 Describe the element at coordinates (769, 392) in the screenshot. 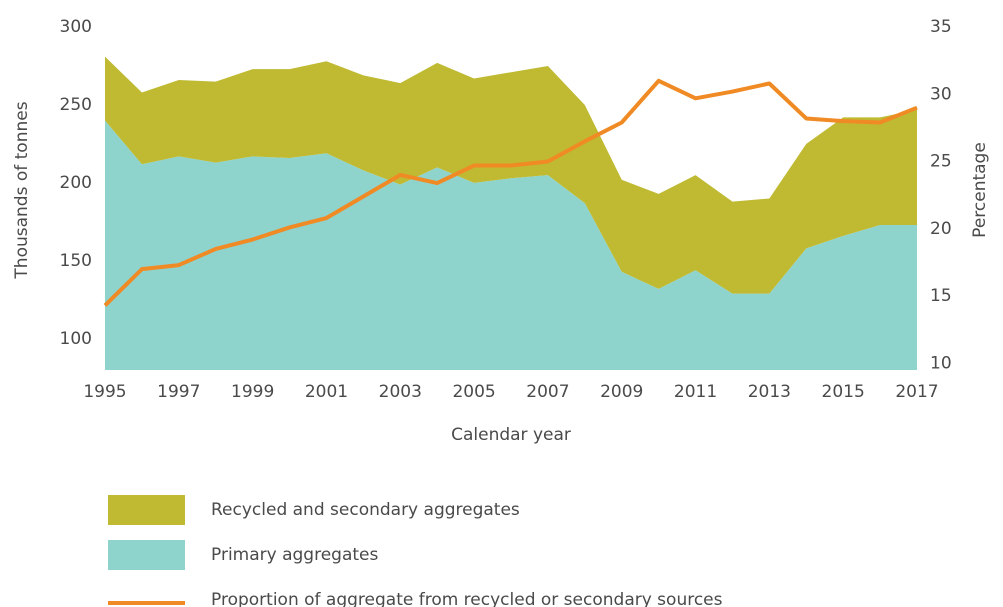

I see `x-tick-label: 2013` at that location.